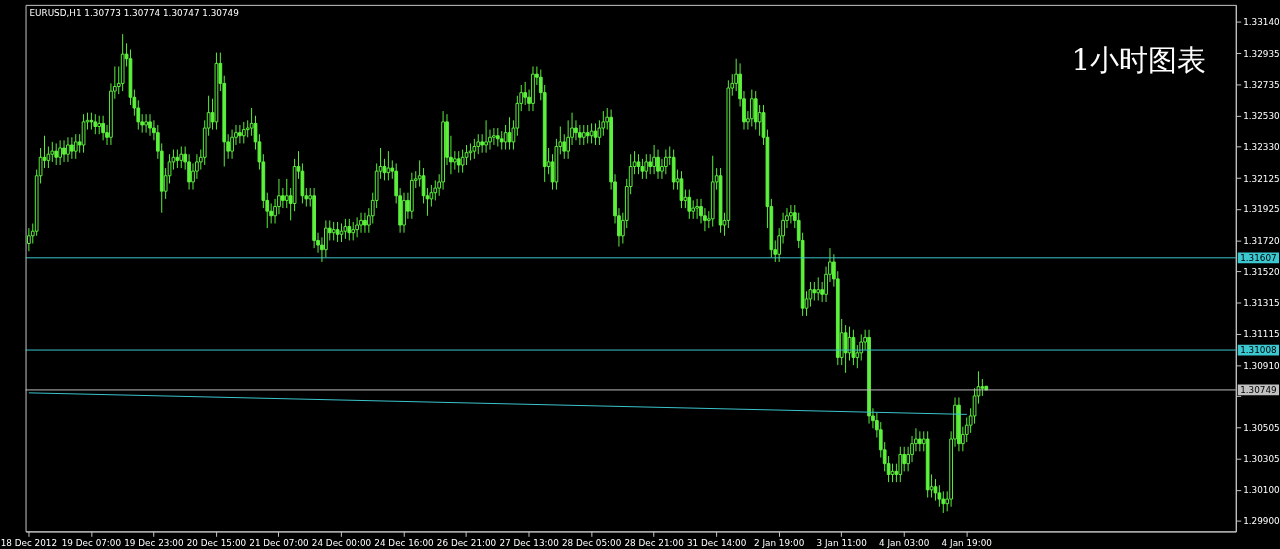 The height and width of the screenshot is (549, 1280). What do you see at coordinates (1261, 146) in the screenshot?
I see `y-tick-label: 1.32330` at bounding box center [1261, 146].